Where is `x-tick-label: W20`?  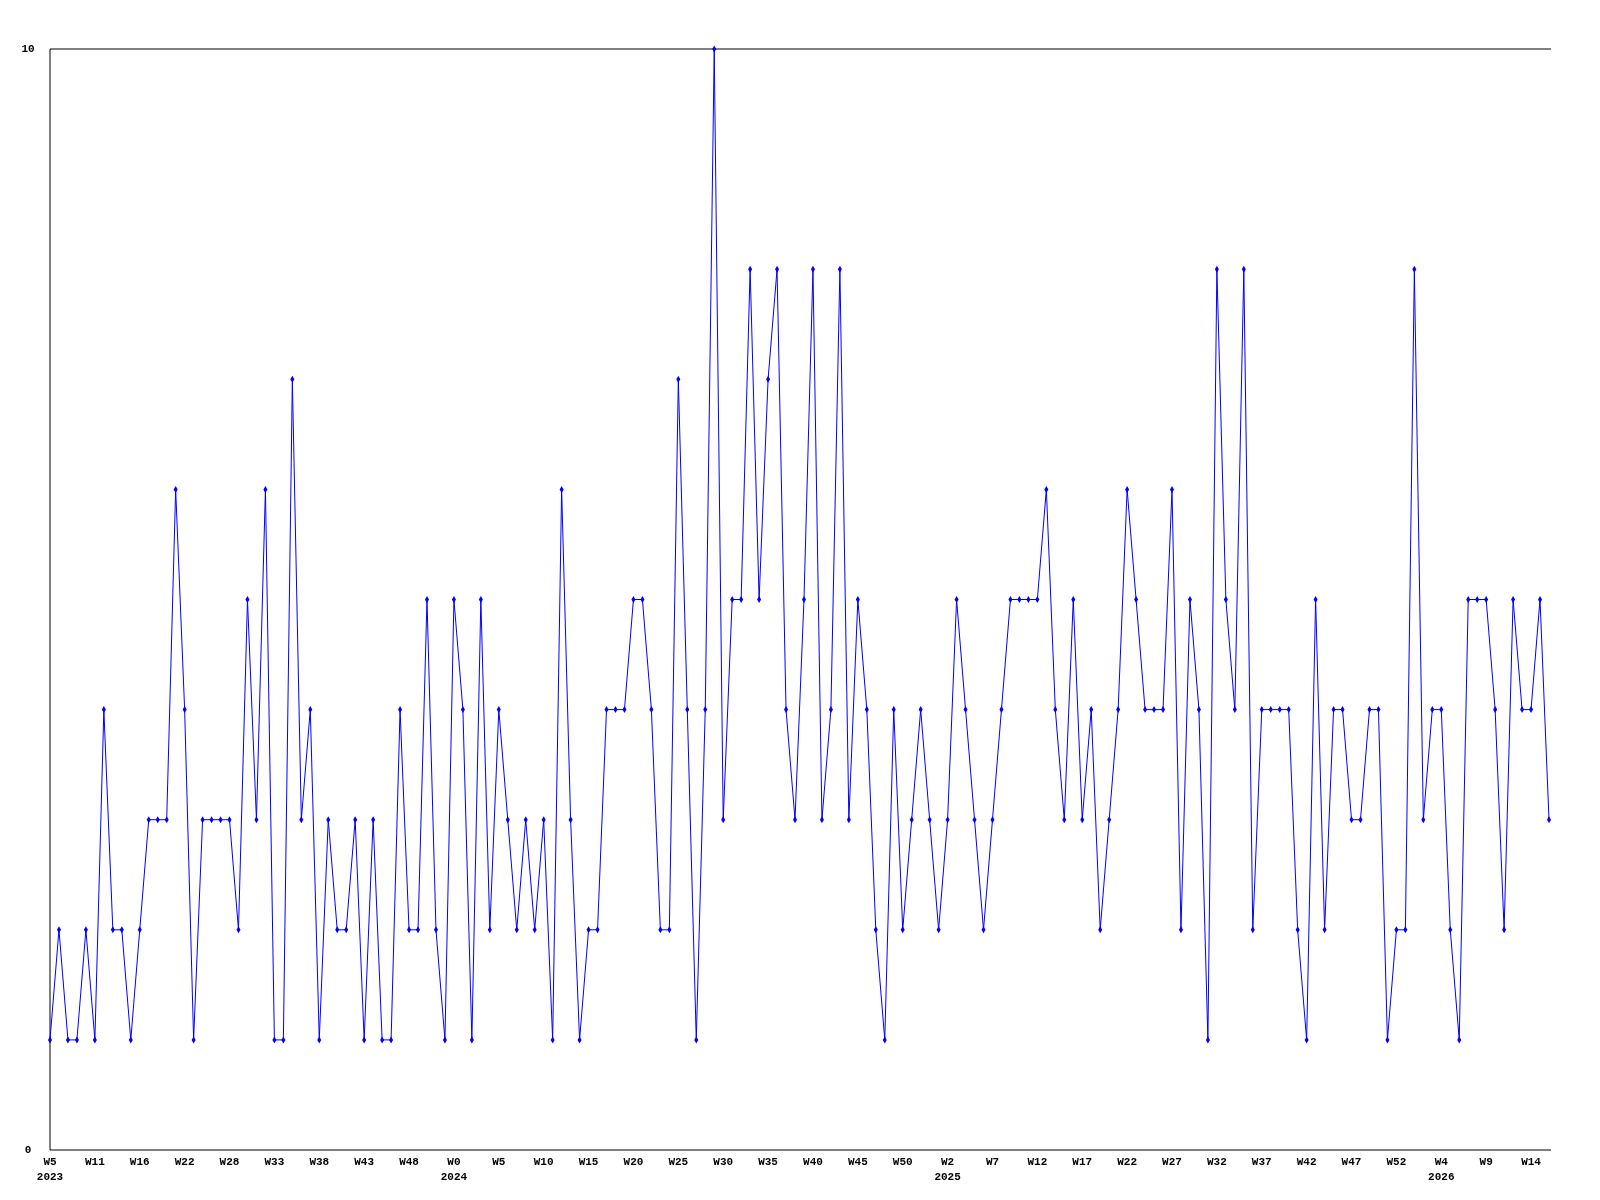 x-tick-label: W20 is located at coordinates (633, 1162).